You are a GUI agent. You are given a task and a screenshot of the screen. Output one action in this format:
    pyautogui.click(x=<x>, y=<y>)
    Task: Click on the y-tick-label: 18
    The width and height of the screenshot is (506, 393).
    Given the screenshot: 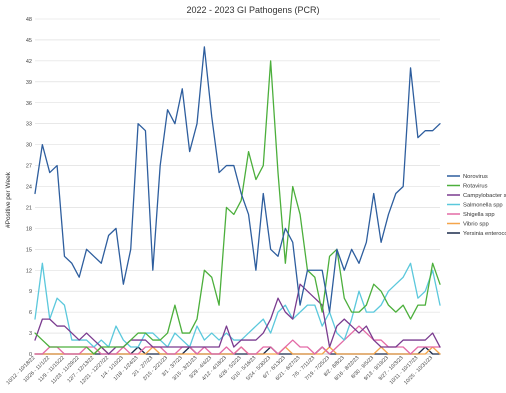 What is the action you would take?
    pyautogui.click(x=29, y=229)
    